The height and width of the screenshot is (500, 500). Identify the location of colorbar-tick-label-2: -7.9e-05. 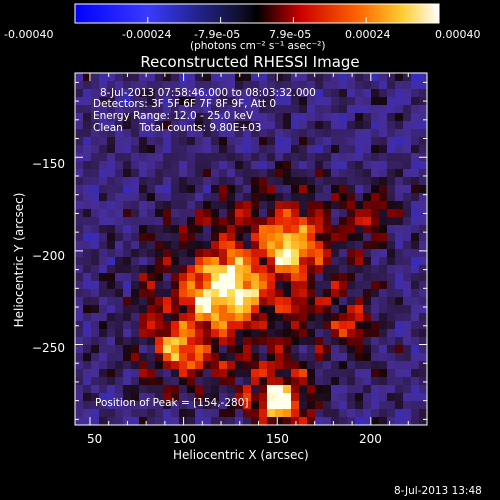
(217, 34).